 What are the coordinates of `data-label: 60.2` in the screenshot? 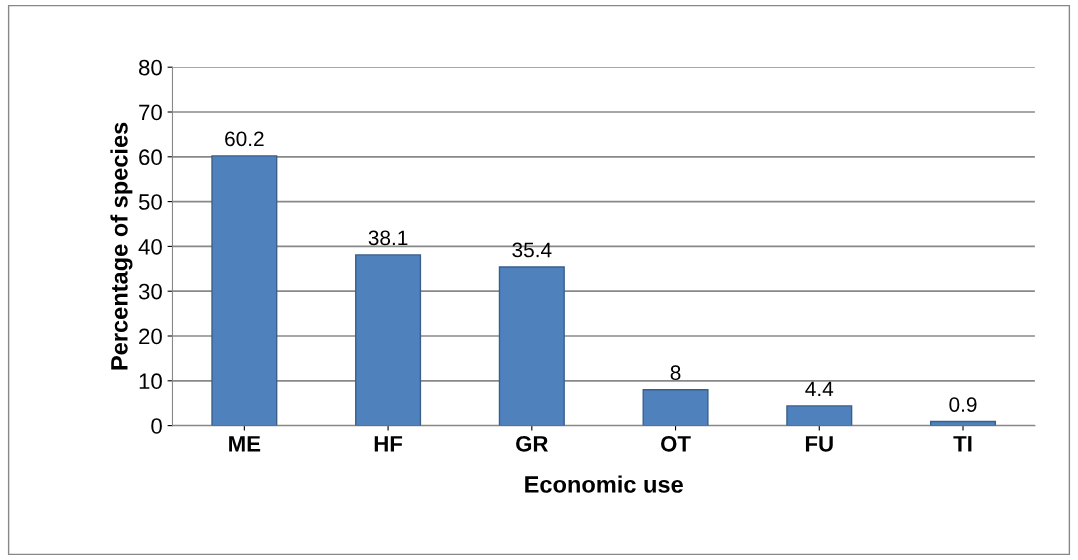 It's located at (244, 139).